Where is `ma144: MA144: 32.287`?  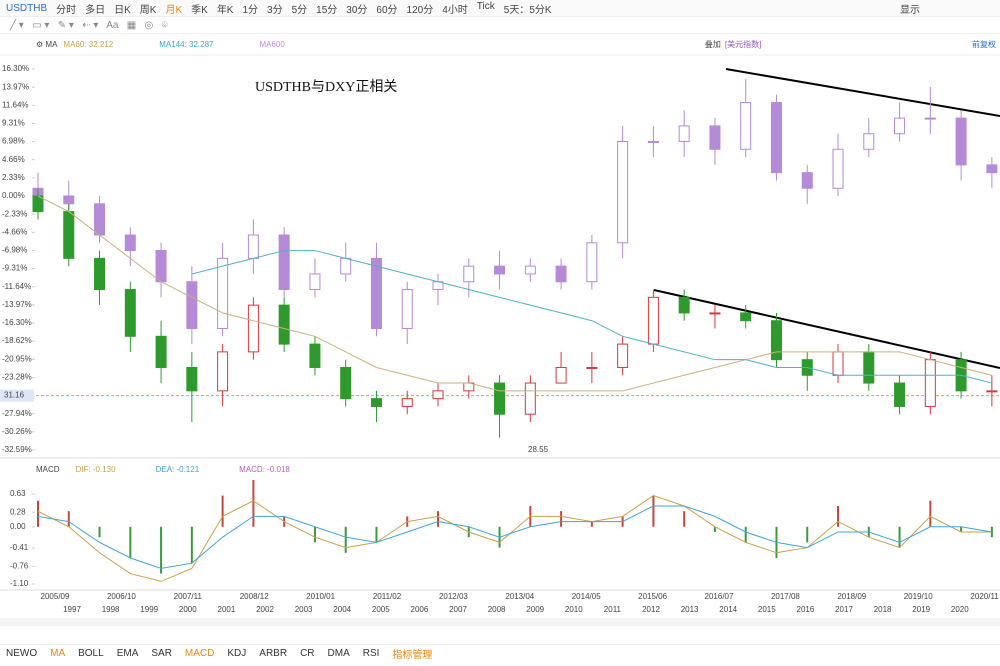 ma144: MA144: 32.287 is located at coordinates (186, 44).